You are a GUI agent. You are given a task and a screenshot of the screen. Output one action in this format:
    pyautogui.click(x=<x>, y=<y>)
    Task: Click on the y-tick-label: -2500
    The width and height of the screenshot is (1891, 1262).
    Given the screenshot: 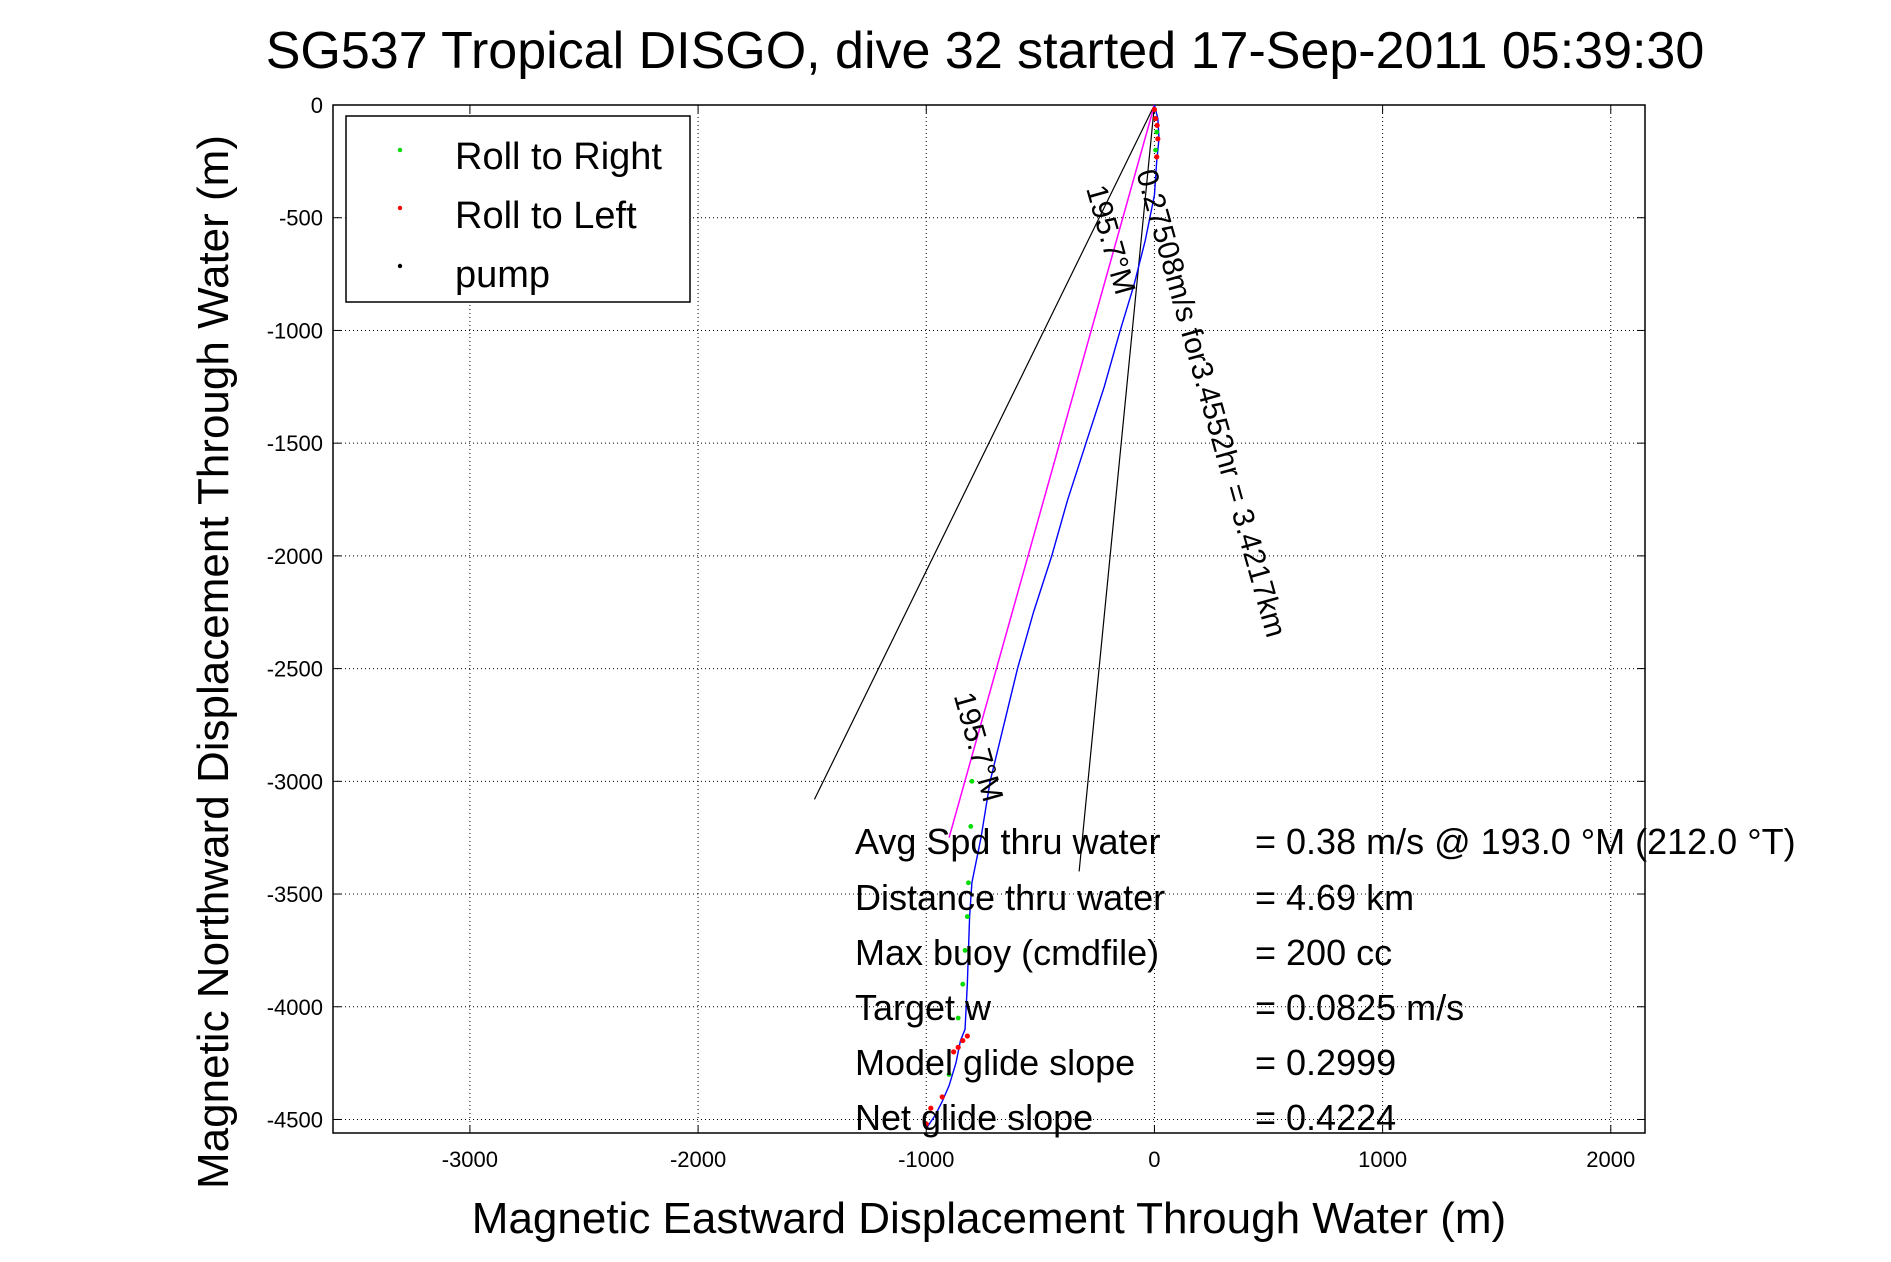 What is the action you would take?
    pyautogui.click(x=295, y=669)
    